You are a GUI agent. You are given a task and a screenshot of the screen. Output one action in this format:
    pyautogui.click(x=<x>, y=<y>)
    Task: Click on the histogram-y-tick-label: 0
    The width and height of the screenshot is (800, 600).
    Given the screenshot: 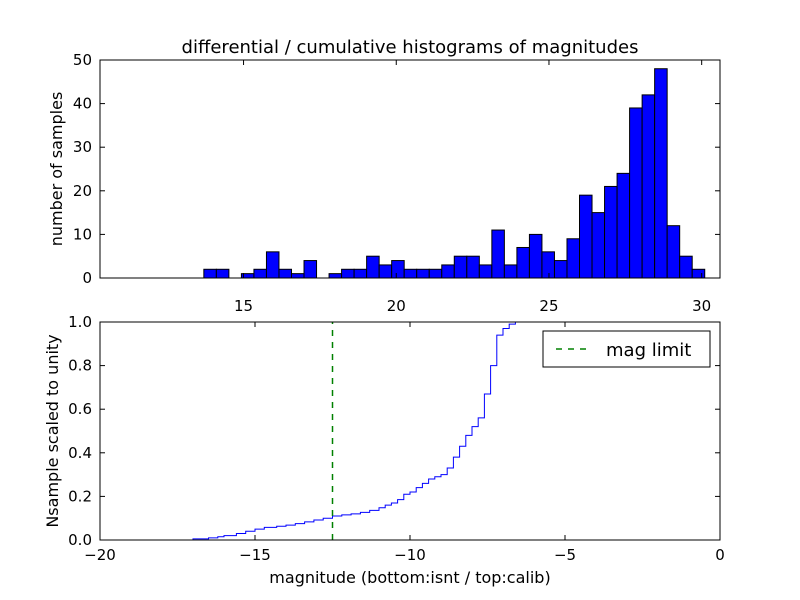 What is the action you would take?
    pyautogui.click(x=87, y=278)
    